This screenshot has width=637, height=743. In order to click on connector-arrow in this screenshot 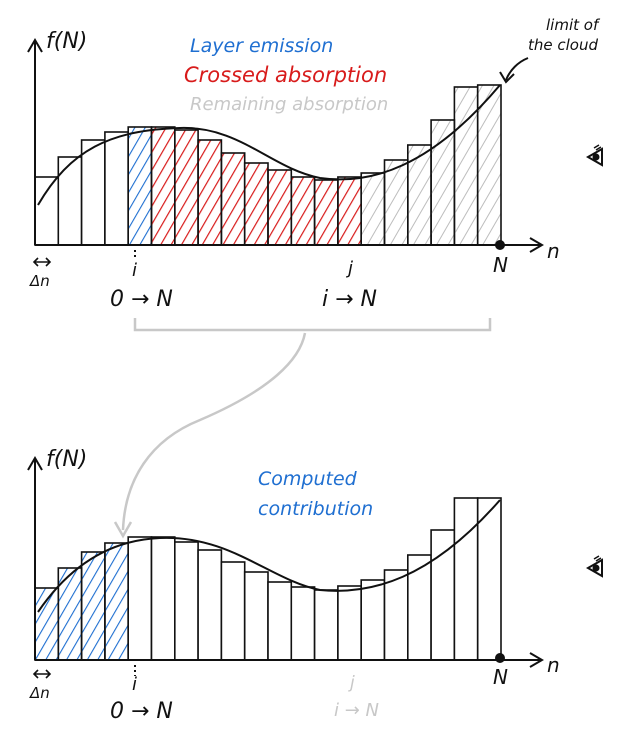, I will do `click(214, 431)`.